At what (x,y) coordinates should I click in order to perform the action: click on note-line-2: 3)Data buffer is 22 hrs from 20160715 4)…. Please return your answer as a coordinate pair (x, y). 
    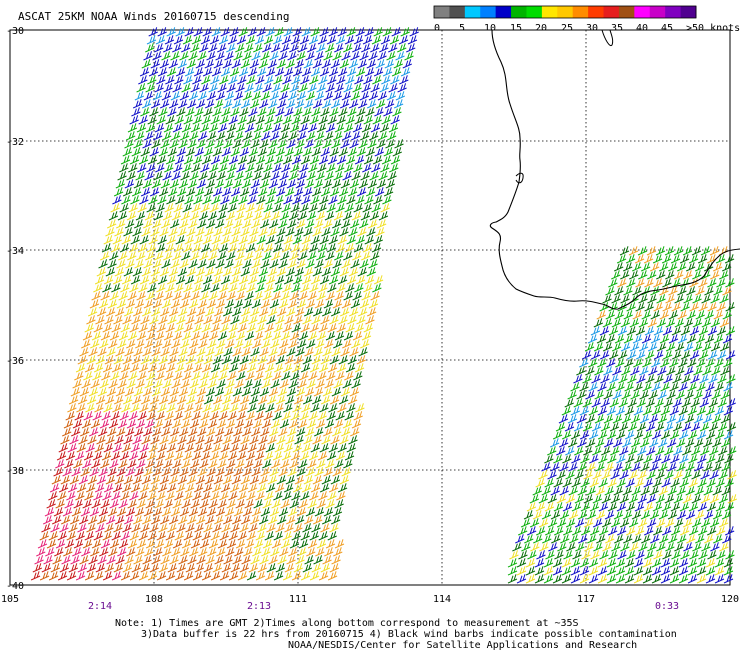
    Looking at the image, I should click on (409, 634).